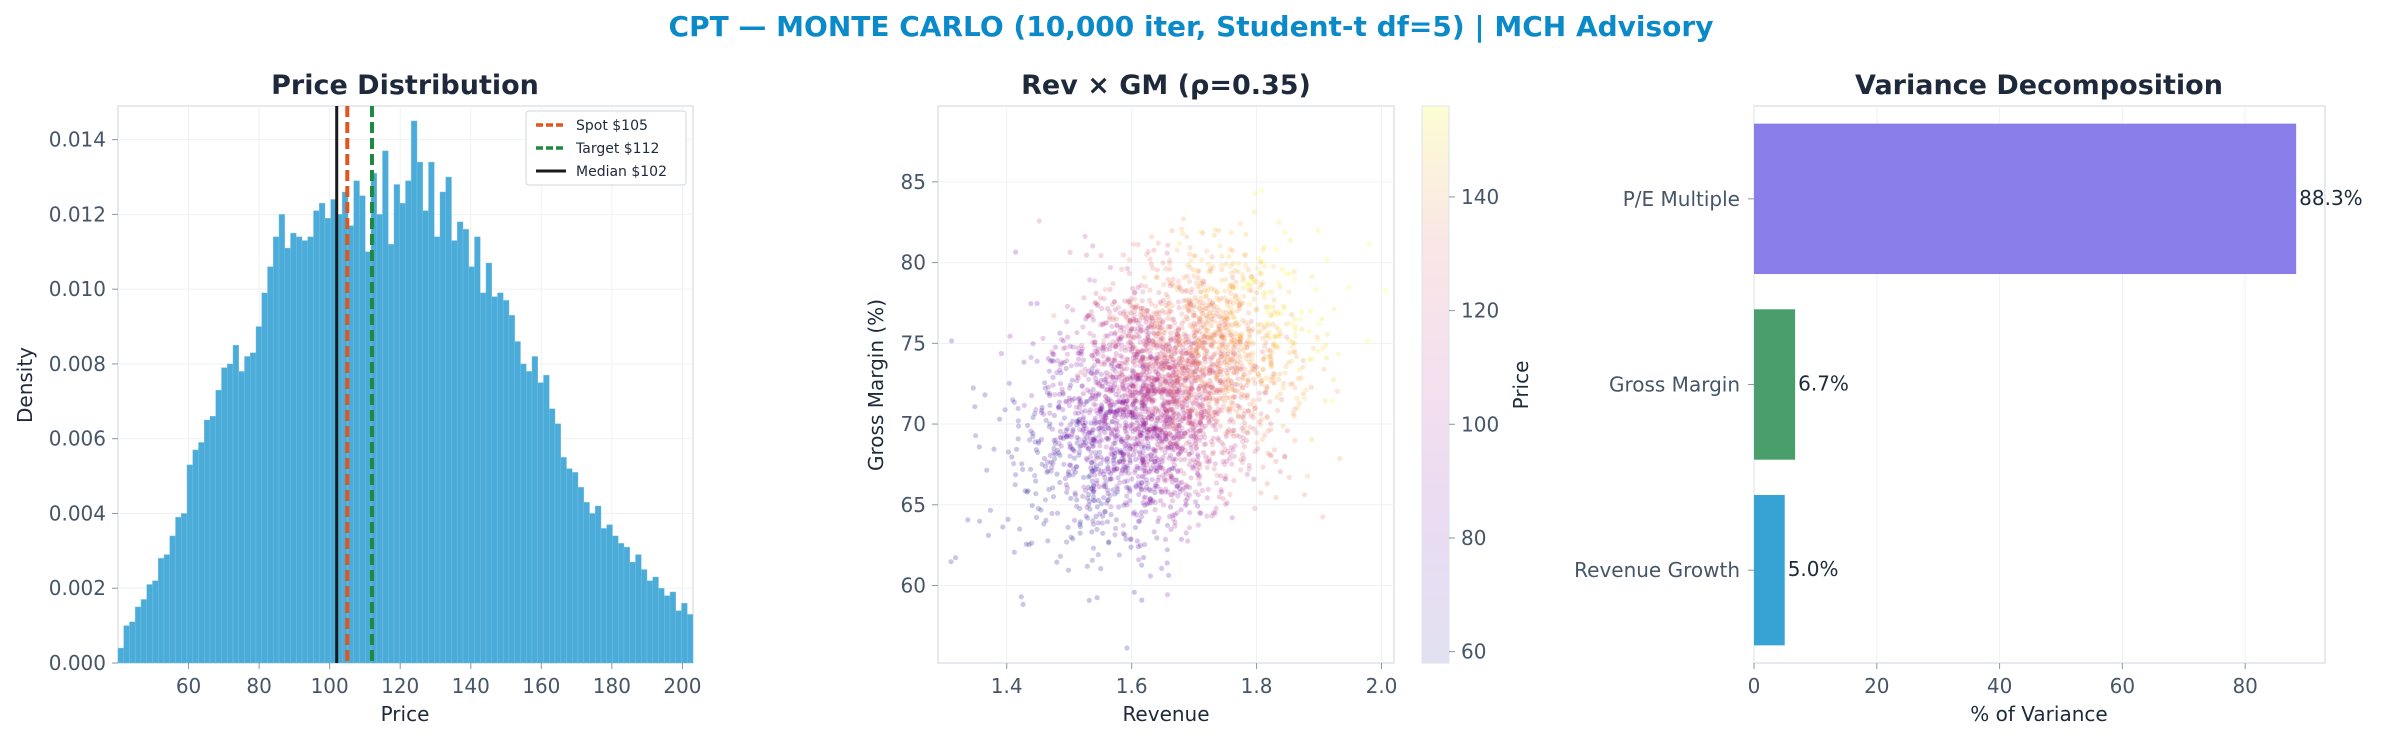  I want to click on hist-x-tick-label: 100, so click(330, 686).